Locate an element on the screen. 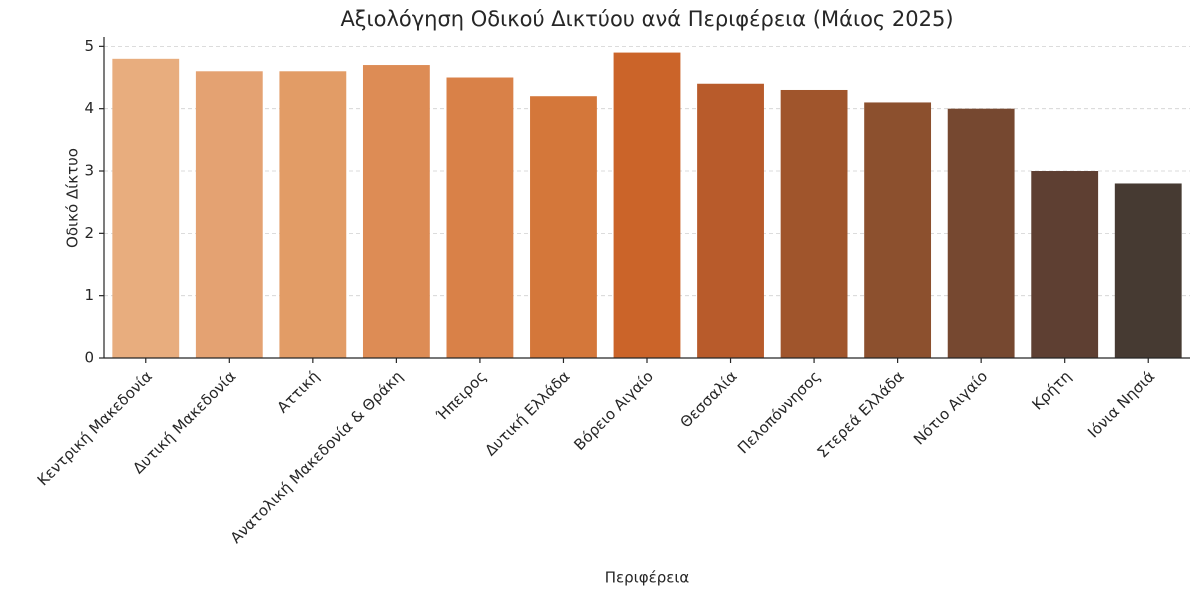  x-tick-label: Θεσσαλία is located at coordinates (708, 399).